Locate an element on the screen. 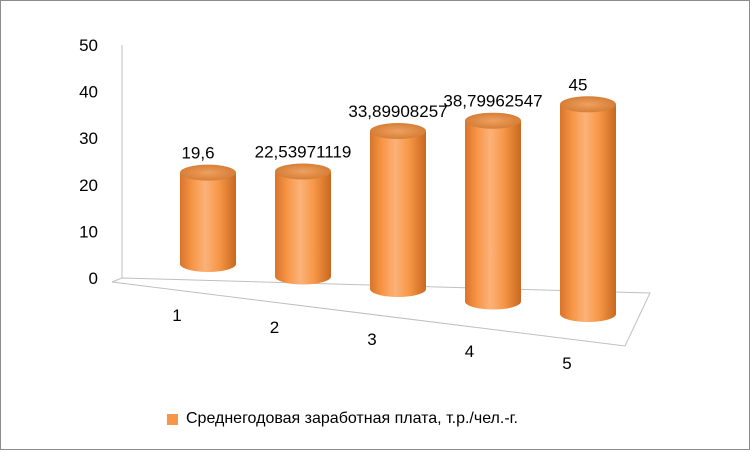 Image resolution: width=752 pixels, height=452 pixels. y-tick-label: 20 is located at coordinates (88, 185).